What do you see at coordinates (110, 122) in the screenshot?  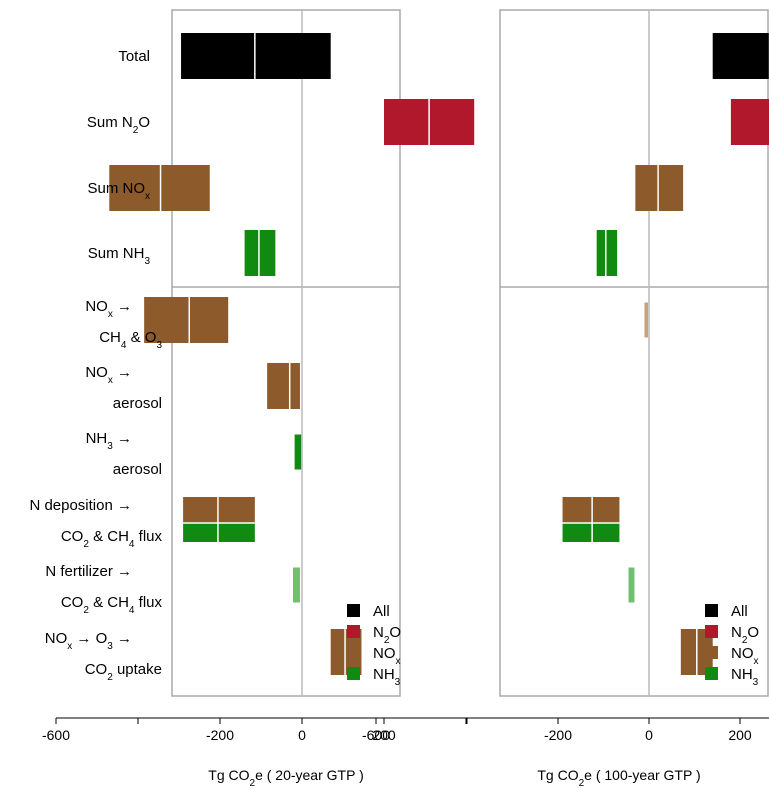 I see `row-label-sum_n2o-part: Sum N` at bounding box center [110, 122].